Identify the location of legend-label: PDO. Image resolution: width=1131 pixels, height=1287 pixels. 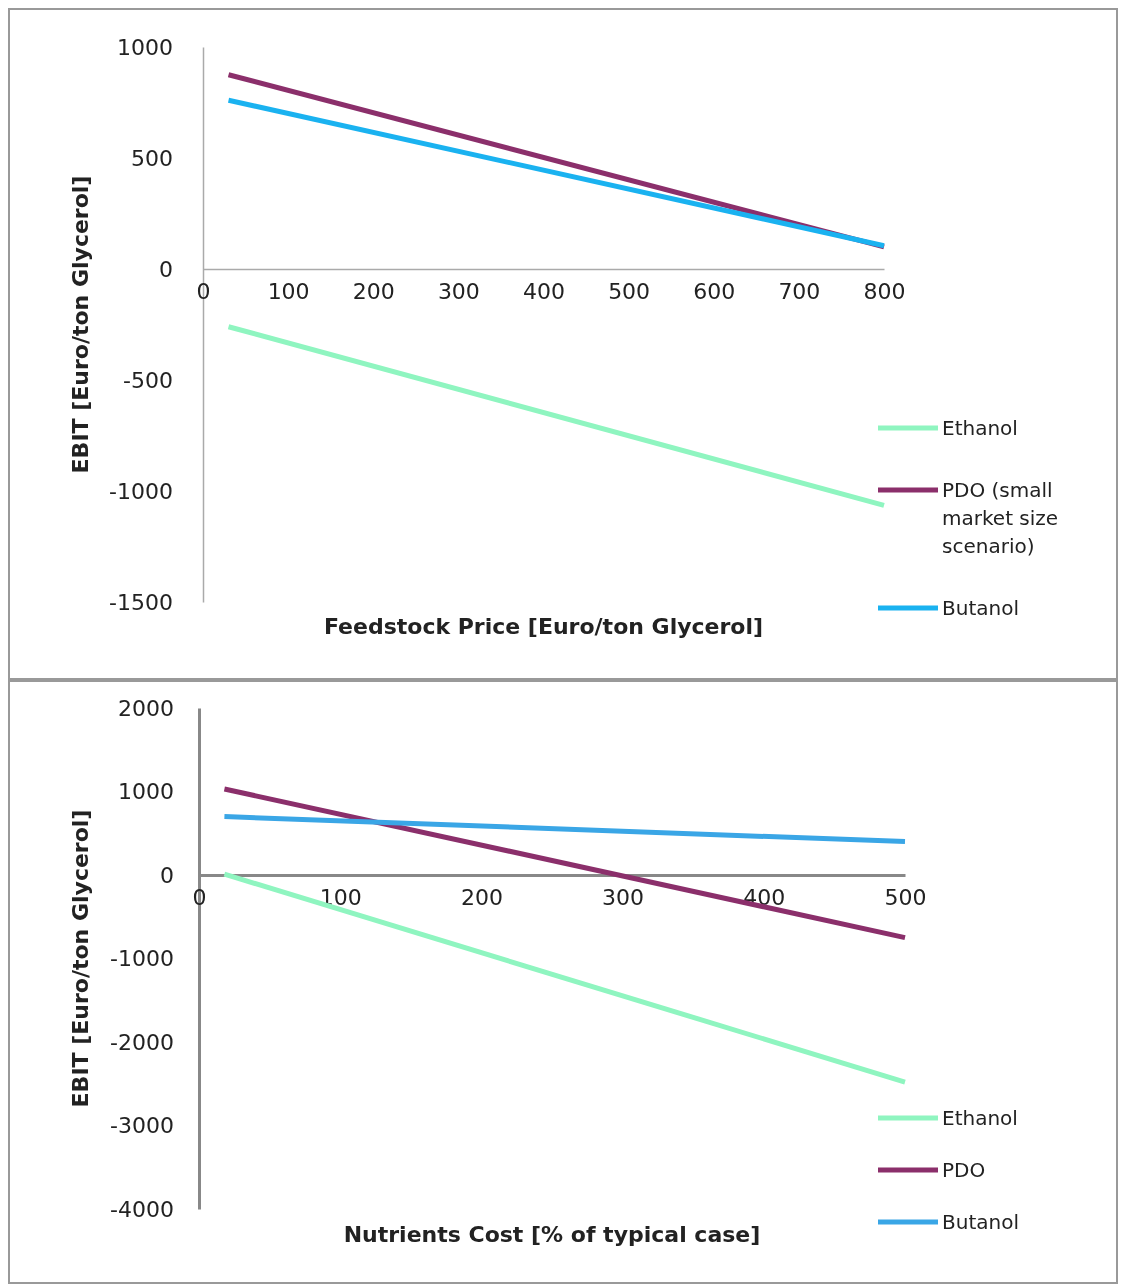
(964, 1170).